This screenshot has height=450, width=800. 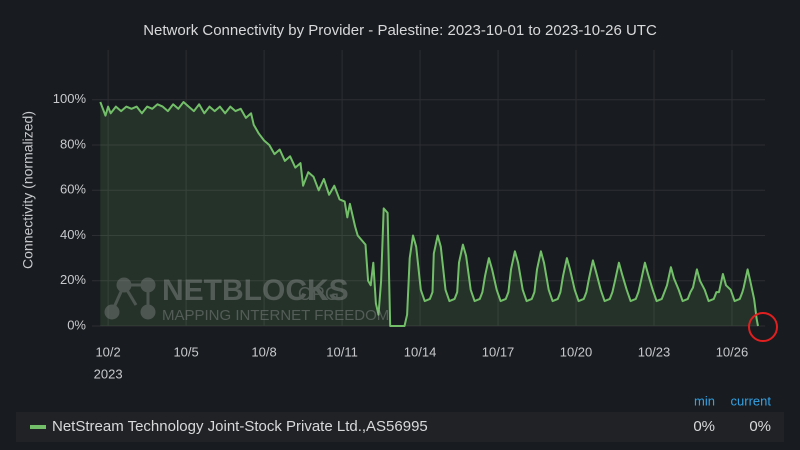 What do you see at coordinates (76, 324) in the screenshot?
I see `y-tick-label: 0%` at bounding box center [76, 324].